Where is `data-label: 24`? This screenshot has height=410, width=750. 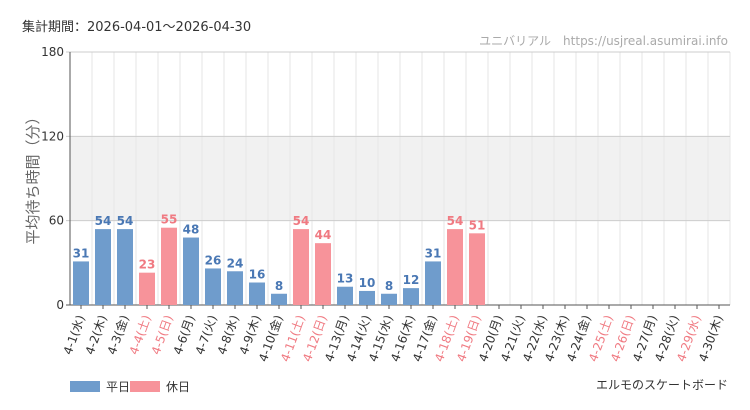 data-label: 24 is located at coordinates (235, 263).